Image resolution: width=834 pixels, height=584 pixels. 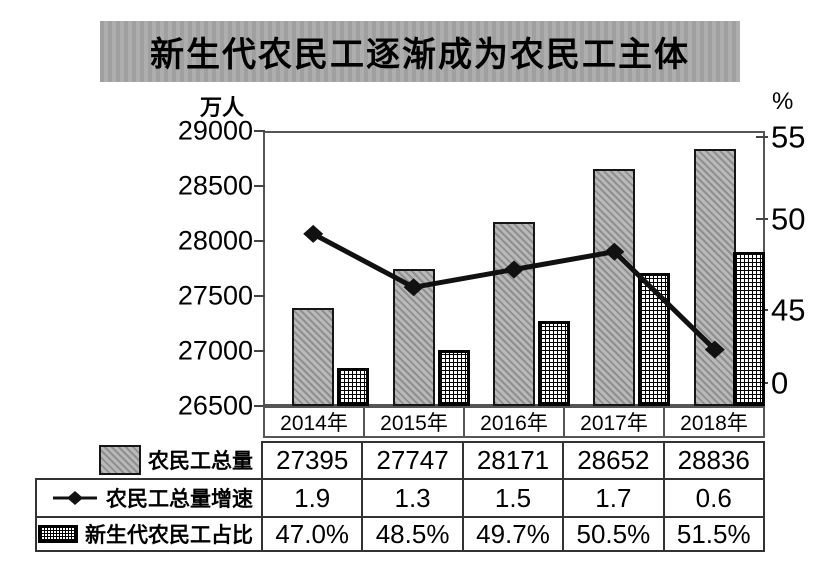 What do you see at coordinates (714, 535) in the screenshot?
I see `table-cell: 51.5%` at bounding box center [714, 535].